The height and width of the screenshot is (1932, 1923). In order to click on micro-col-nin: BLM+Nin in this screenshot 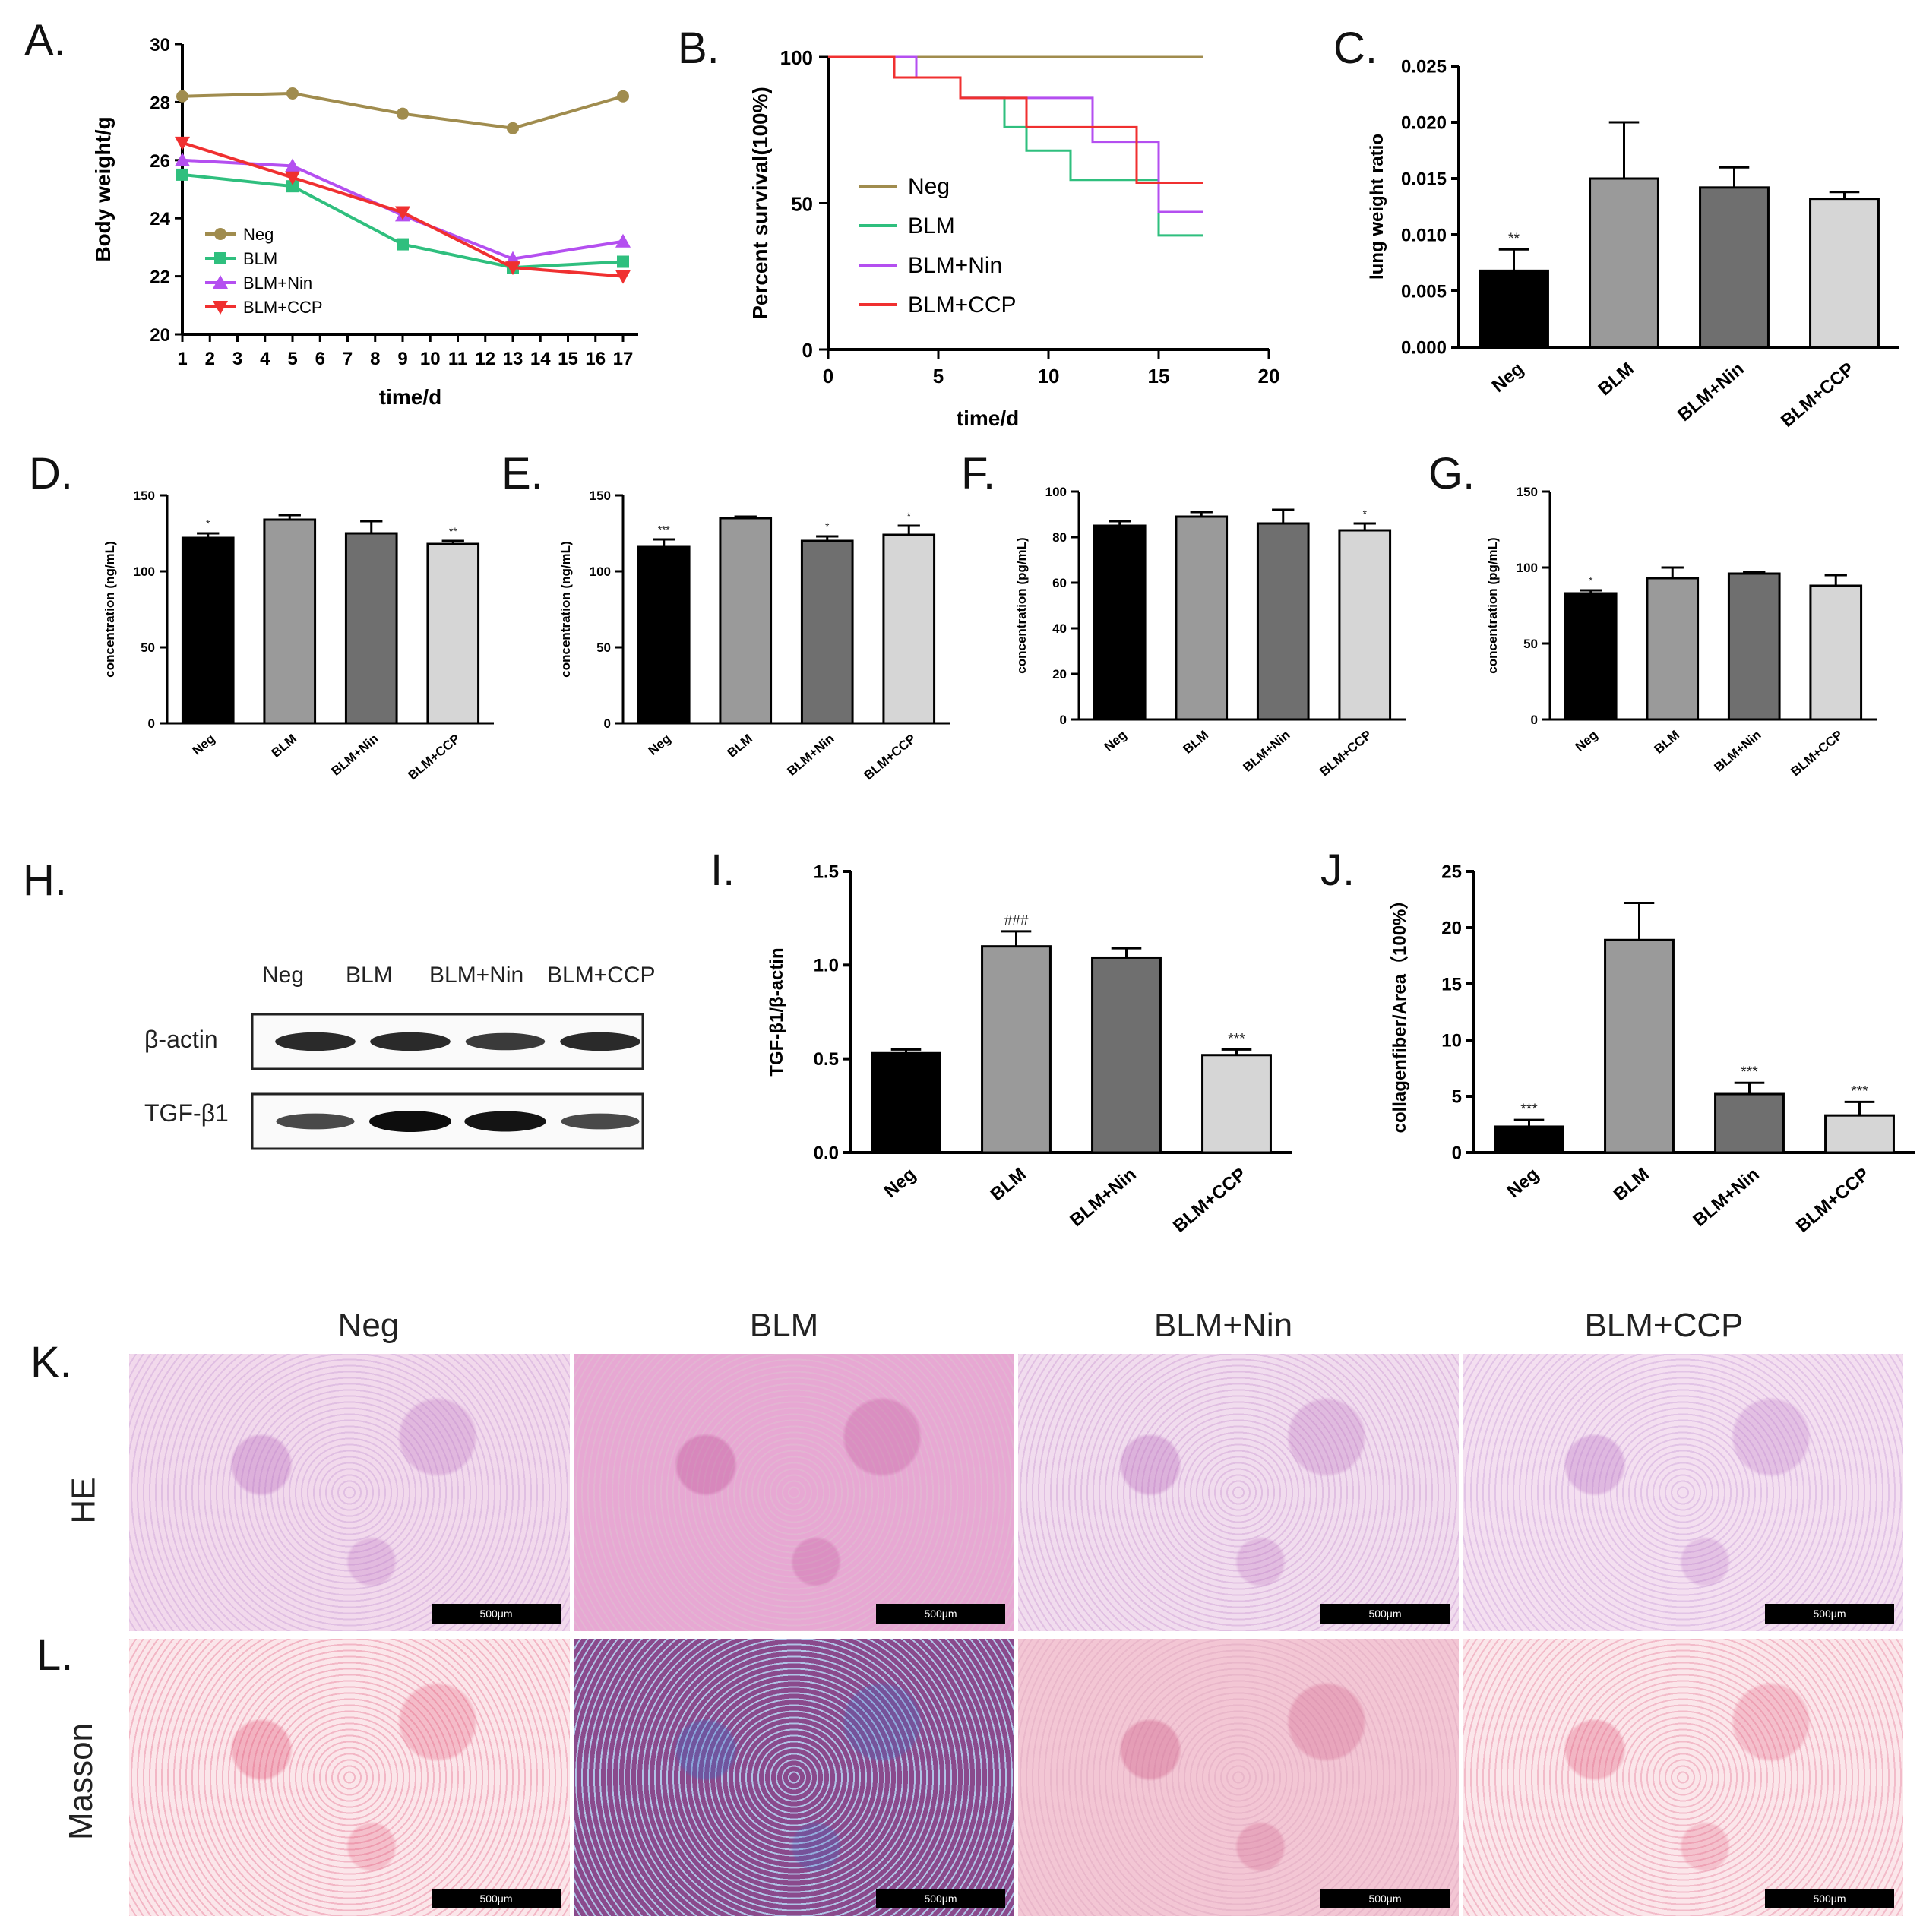, I will do `click(1223, 1325)`.